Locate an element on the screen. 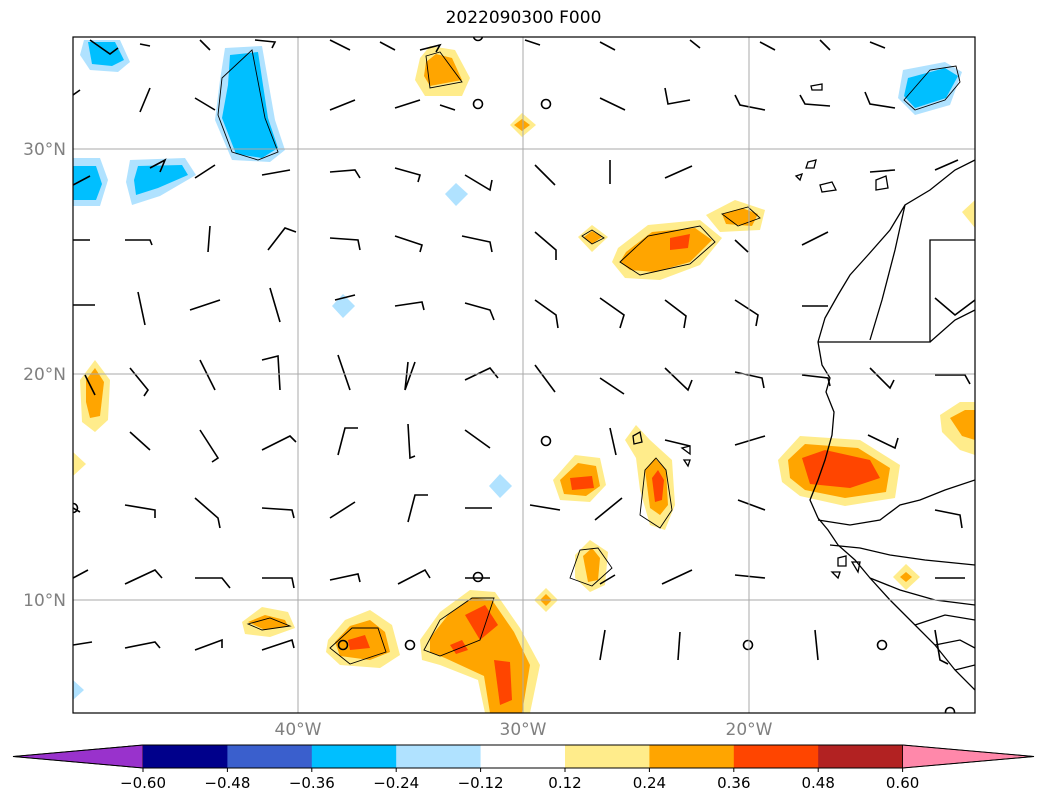 This screenshot has height=805, width=1047. colorbar-tick-label: −0.60 is located at coordinates (143, 783).